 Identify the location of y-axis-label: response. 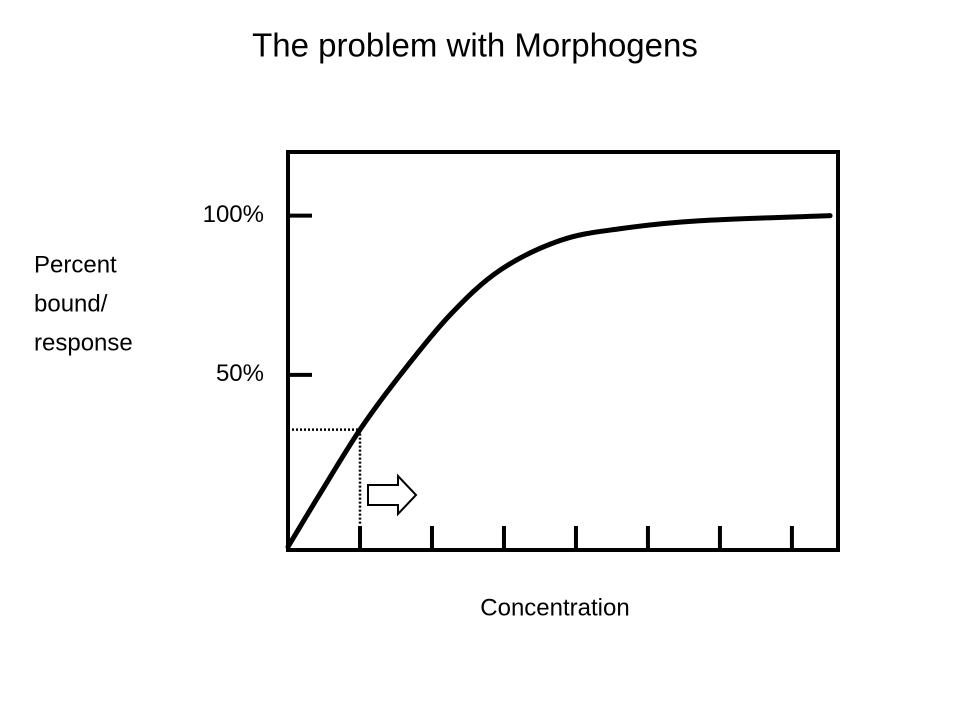
(83, 342).